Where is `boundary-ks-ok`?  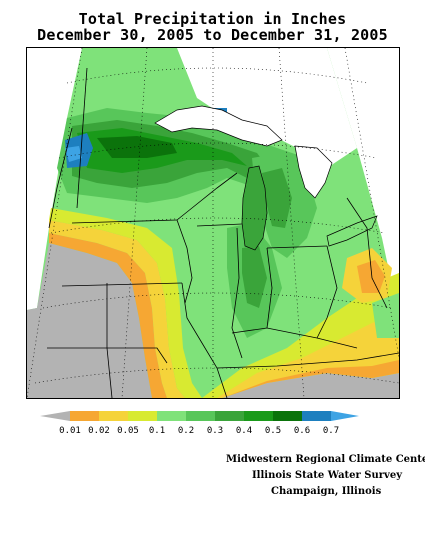
boundary-ks-ok is located at coordinates (107, 355).